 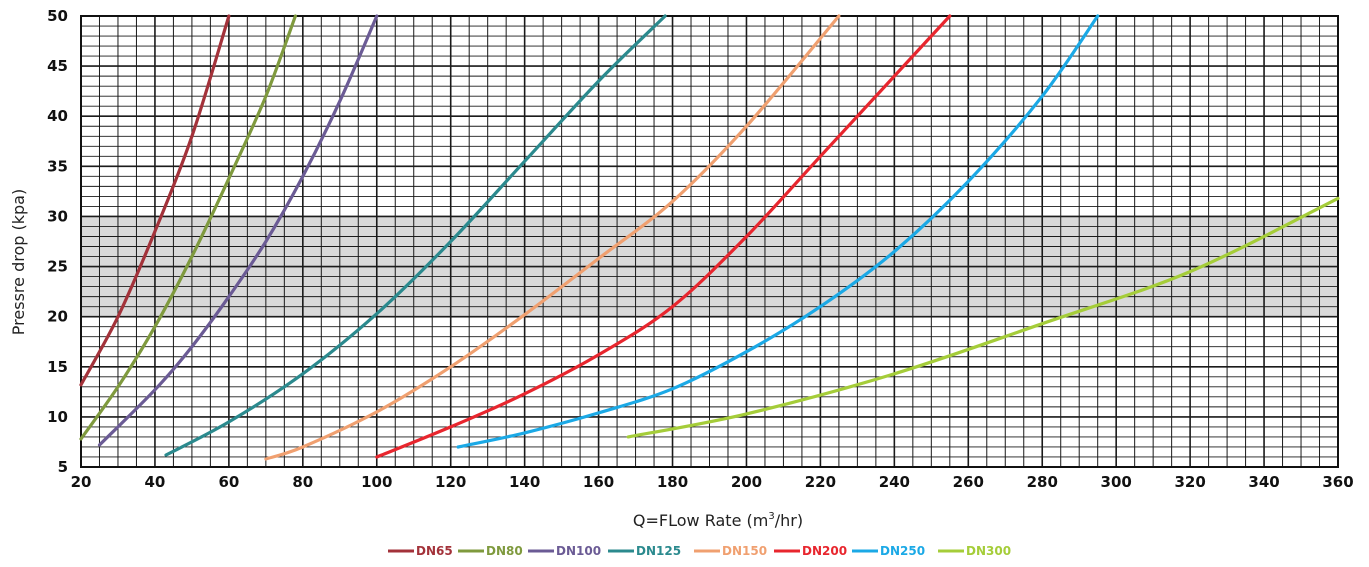 What do you see at coordinates (434, 551) in the screenshot?
I see `legend-label-dn65: DN65` at bounding box center [434, 551].